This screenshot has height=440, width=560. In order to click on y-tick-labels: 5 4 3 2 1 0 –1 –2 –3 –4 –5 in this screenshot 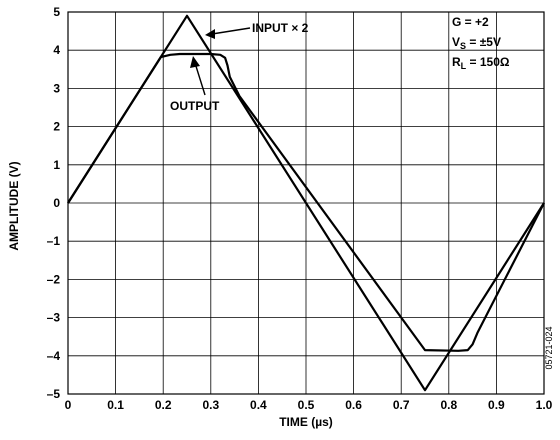, I will do `click(54, 203)`.